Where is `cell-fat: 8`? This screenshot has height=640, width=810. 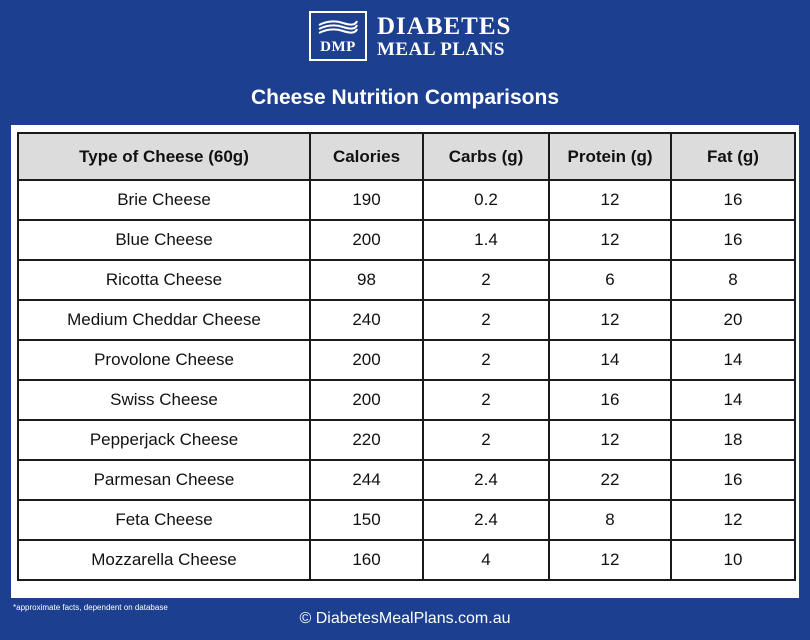 cell-fat: 8 is located at coordinates (733, 280).